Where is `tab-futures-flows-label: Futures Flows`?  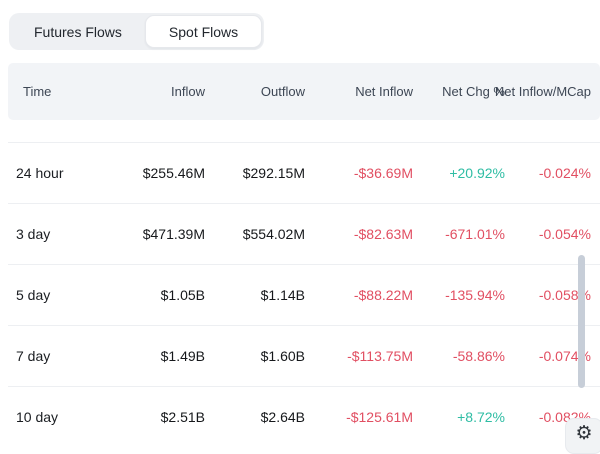
tab-futures-flows-label: Futures Flows is located at coordinates (78, 31).